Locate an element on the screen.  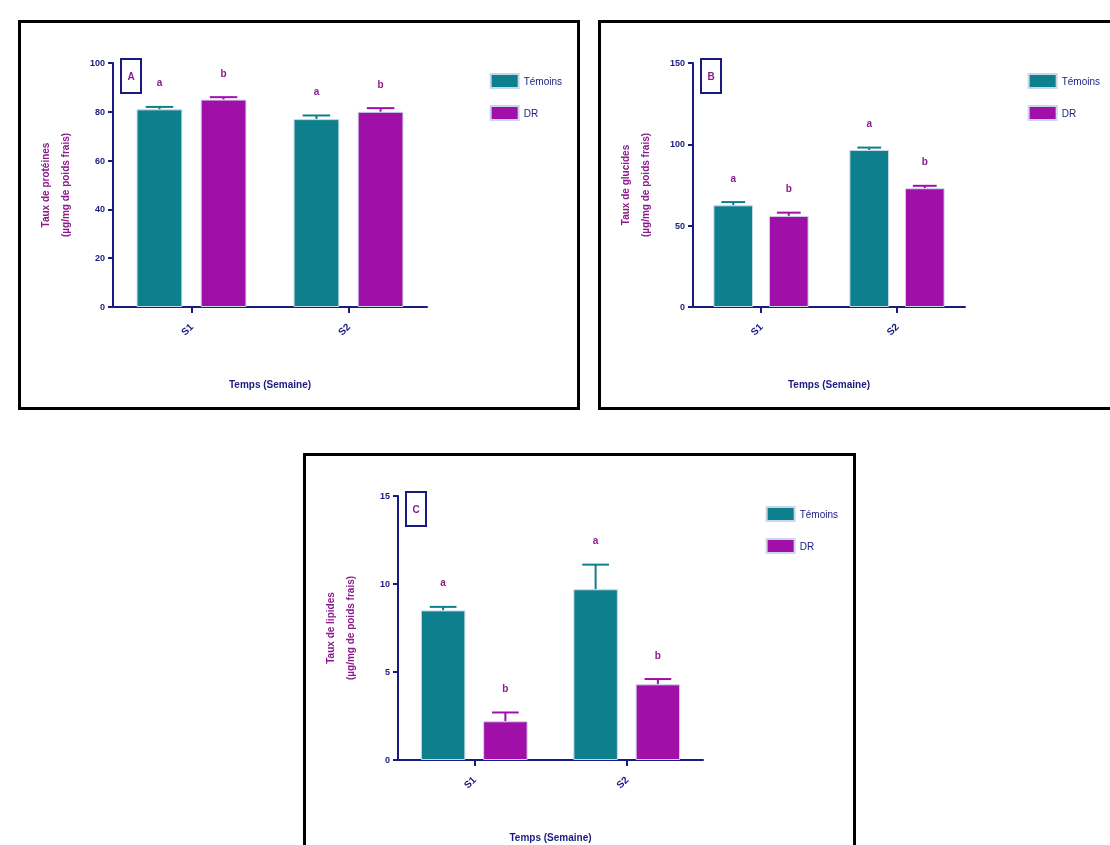
annotation: A is located at coordinates (131, 76).